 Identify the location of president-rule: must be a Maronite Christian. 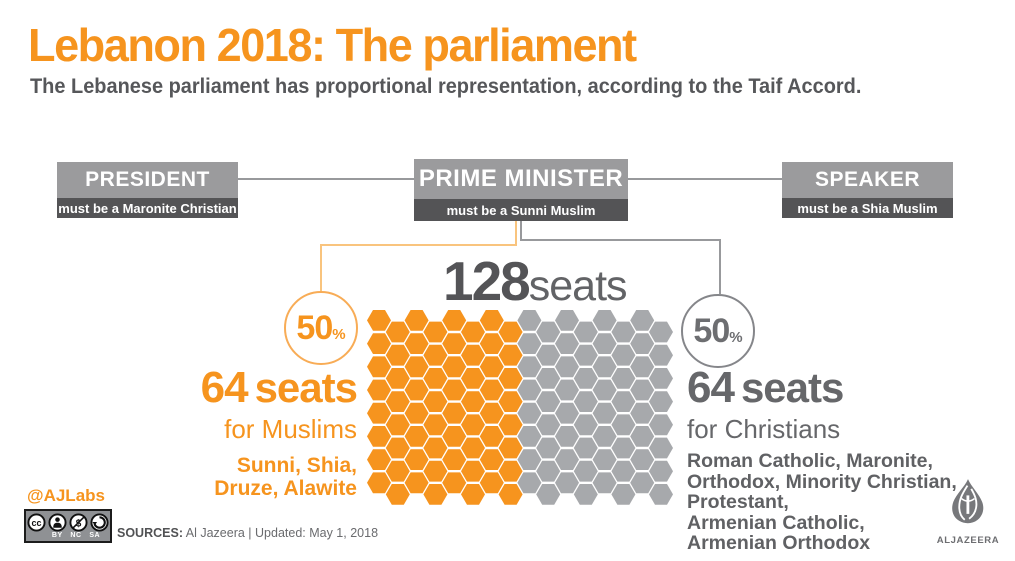
(147, 208).